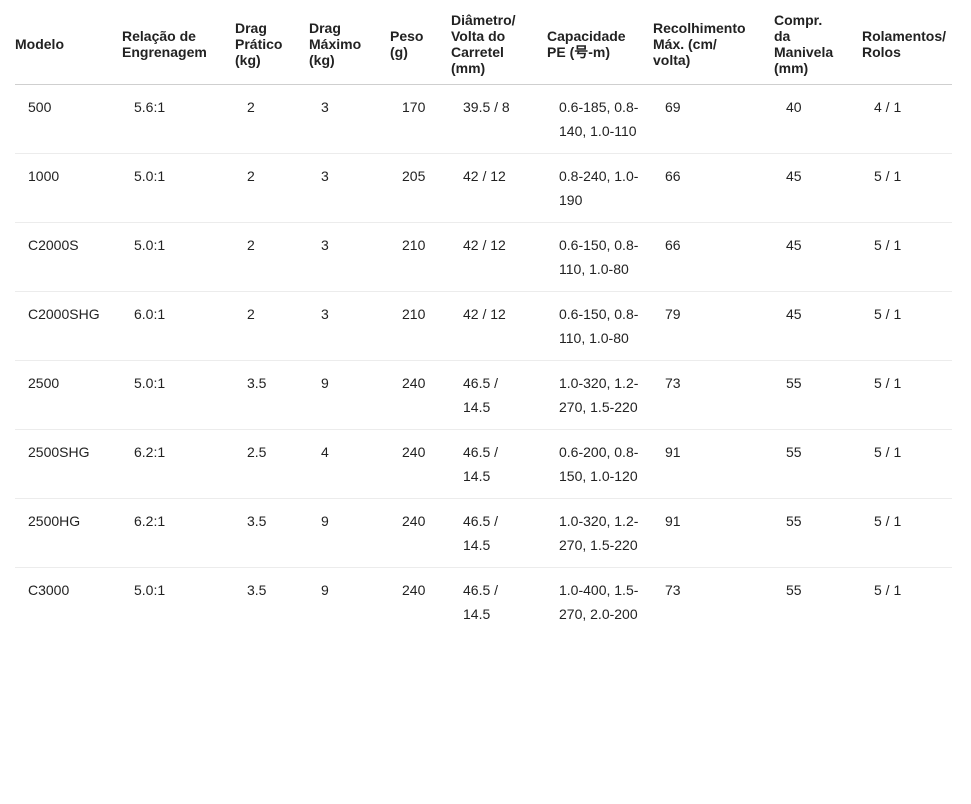 The image size is (971, 804). Describe the element at coordinates (178, 46) in the screenshot. I see `column-header: Relação de Engrenagem` at that location.